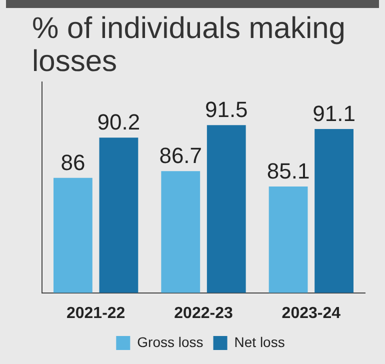 The width and height of the screenshot is (385, 364). Describe the element at coordinates (180, 155) in the screenshot. I see `data-label: 86.7` at that location.